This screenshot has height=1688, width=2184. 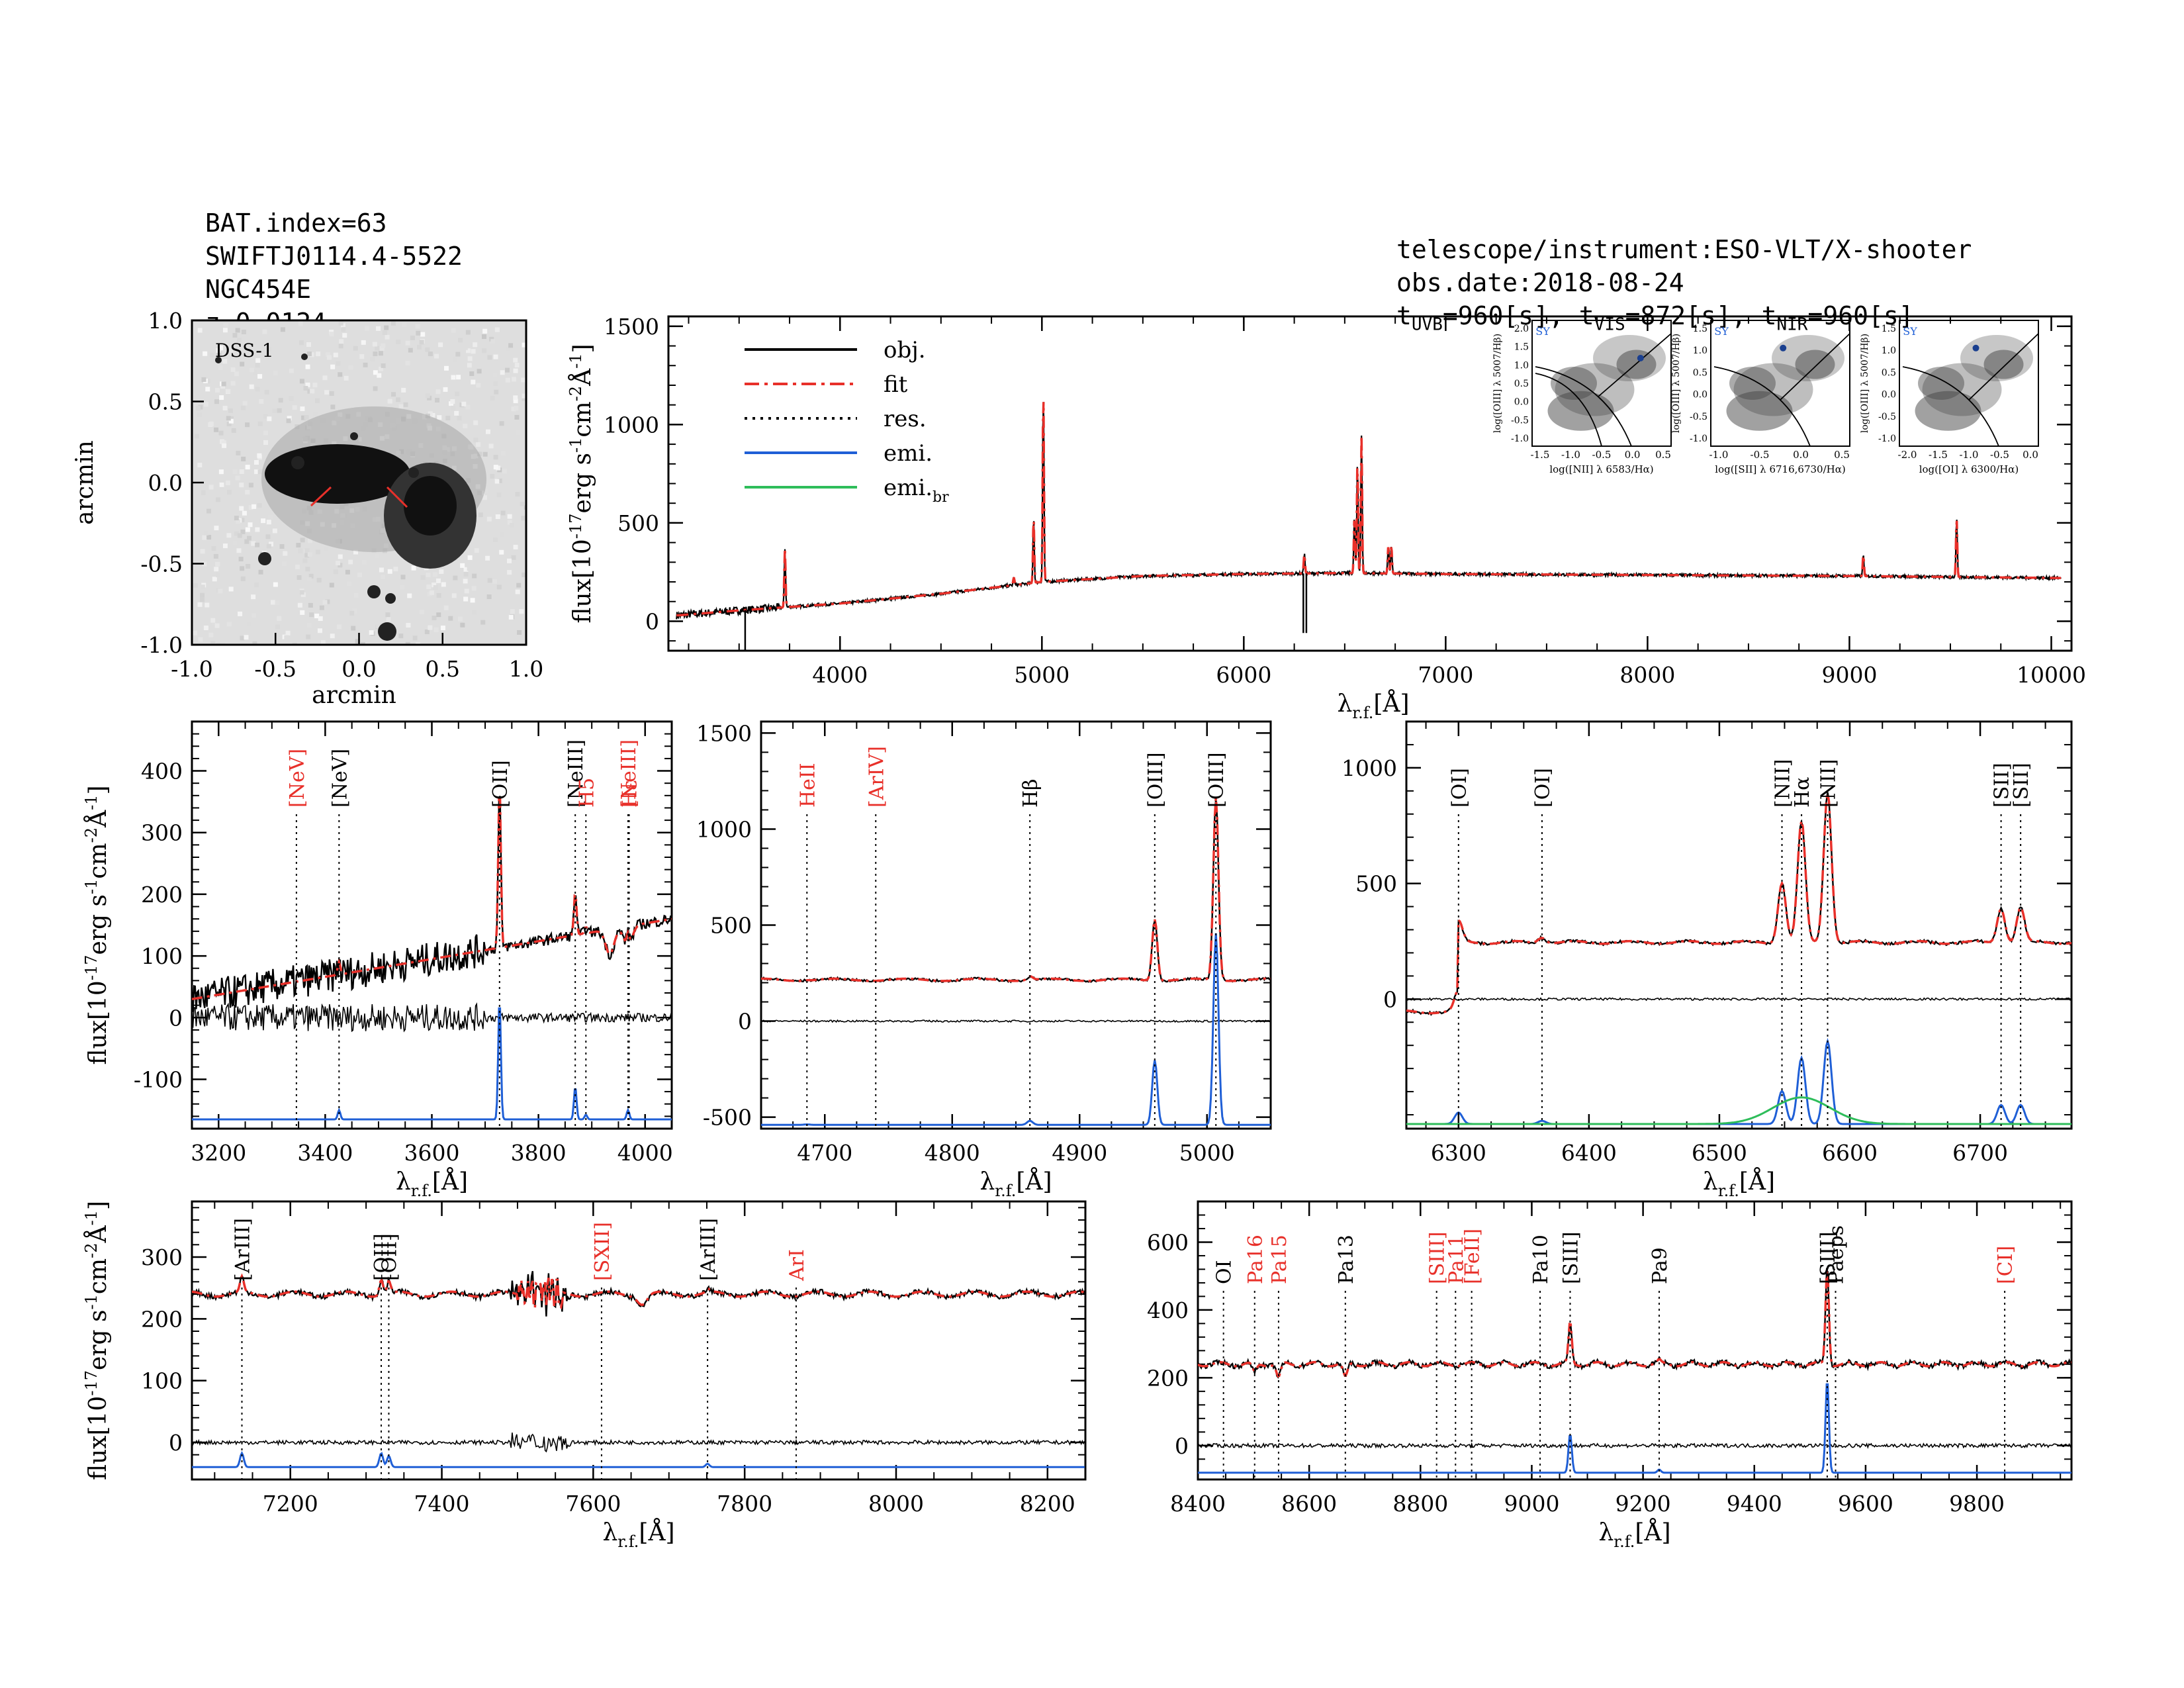 I want to click on legend-label: fit, so click(x=896, y=384).